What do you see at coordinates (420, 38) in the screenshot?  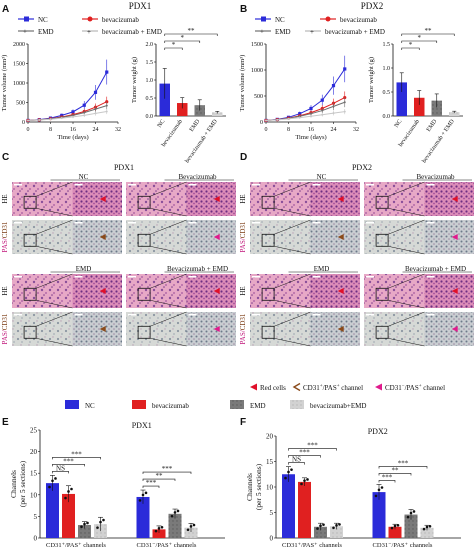 I see `significance-label: *` at bounding box center [420, 38].